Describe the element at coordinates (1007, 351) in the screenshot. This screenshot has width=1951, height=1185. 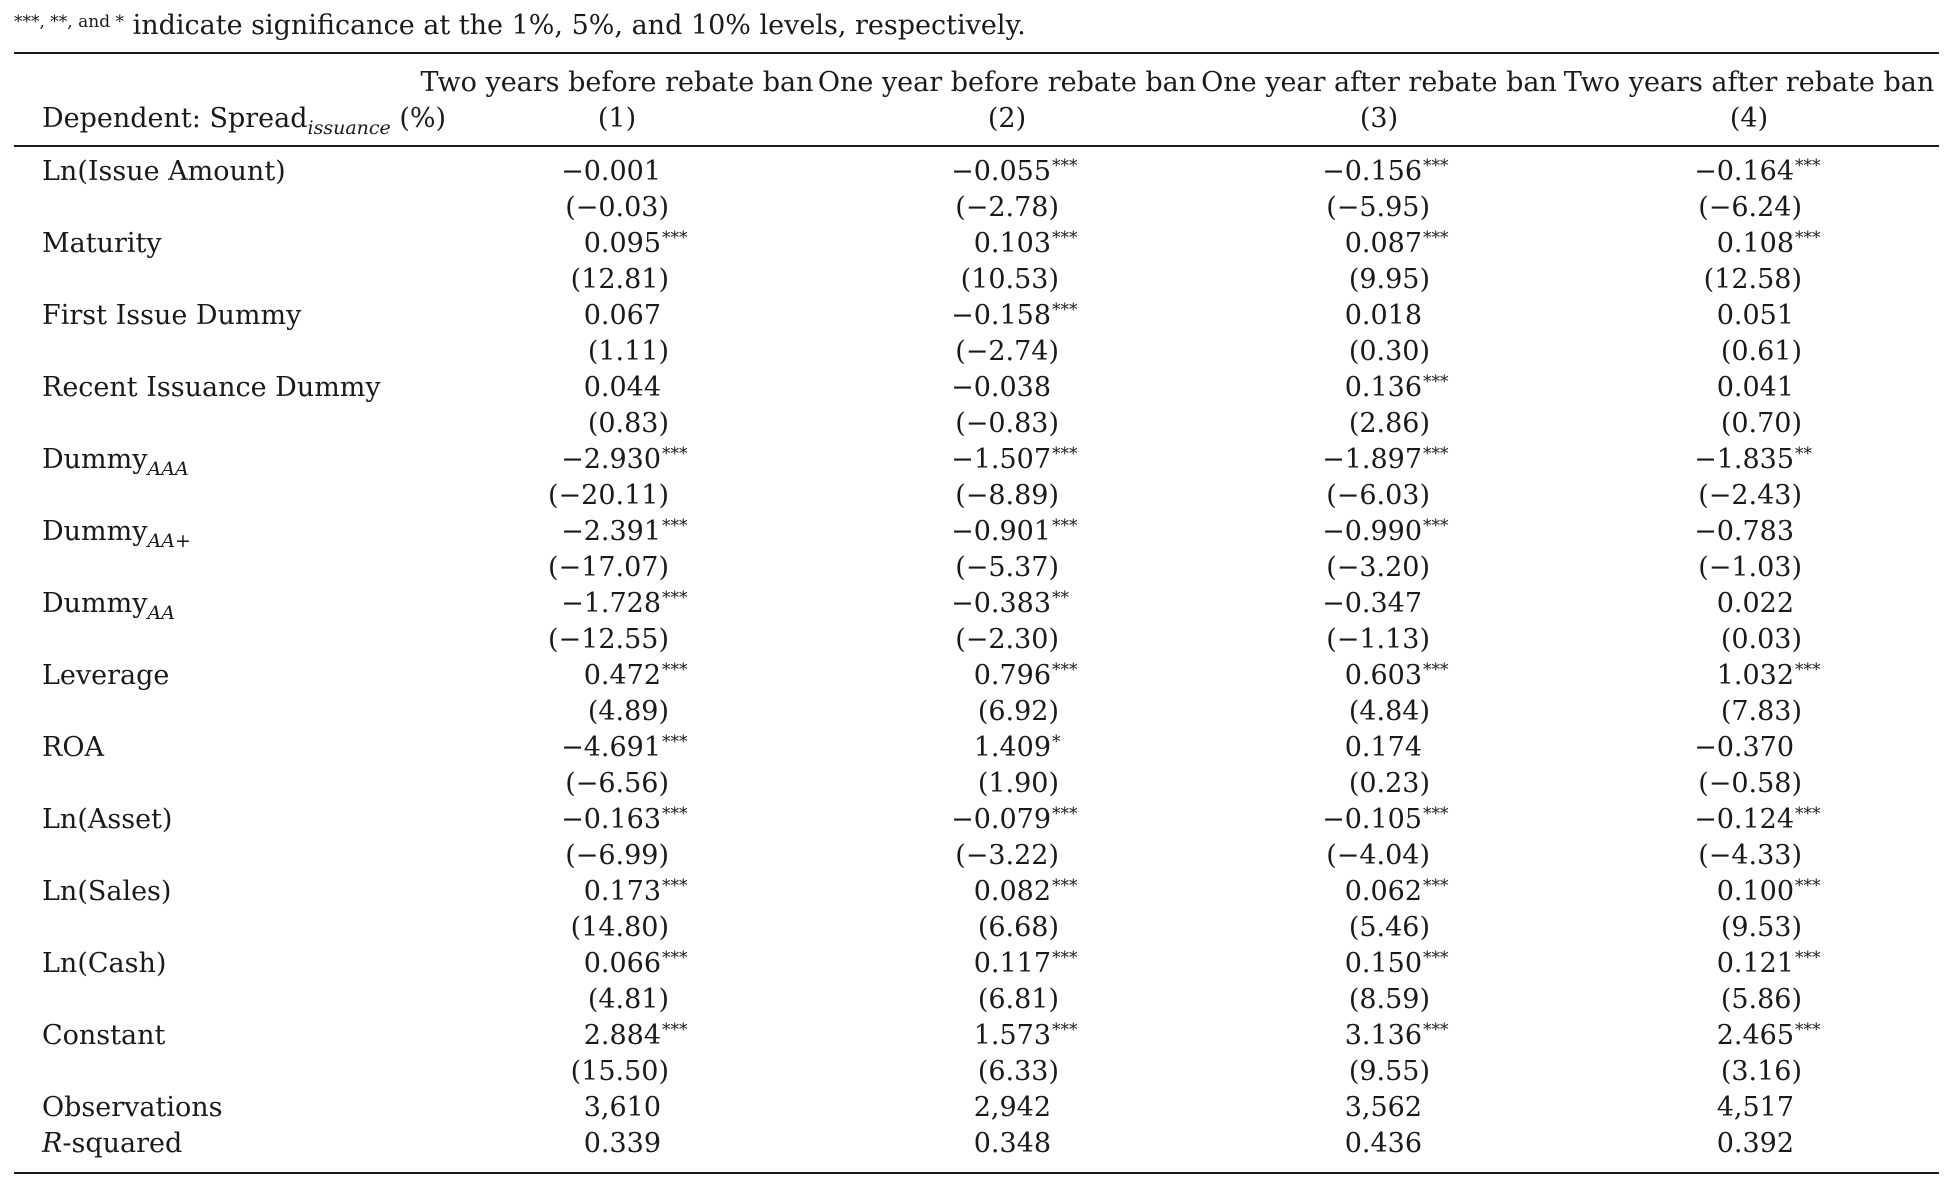
I see `t-statistic-cell: (−2.74)` at that location.